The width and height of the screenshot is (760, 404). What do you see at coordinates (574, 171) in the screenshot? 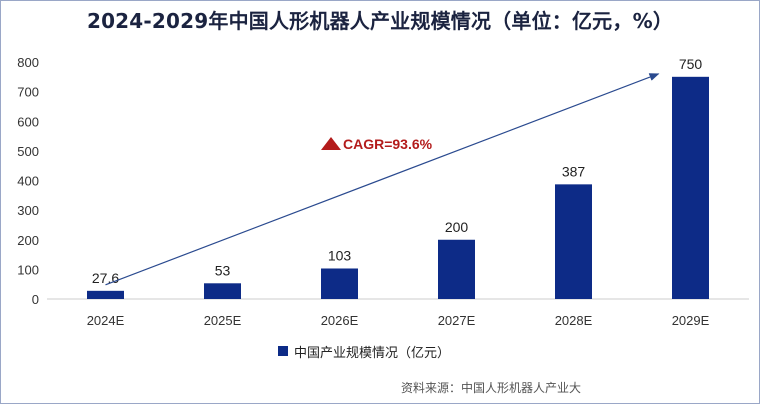
I see `data-label: 387` at bounding box center [574, 171].